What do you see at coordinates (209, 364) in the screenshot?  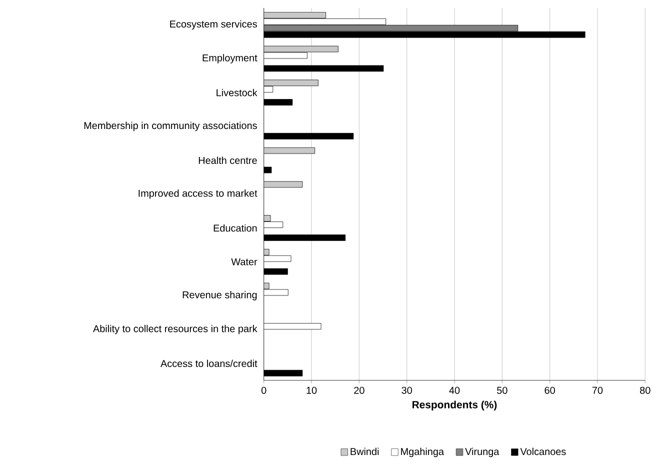 I see `y-tick-label: Access to loans/credit` at bounding box center [209, 364].